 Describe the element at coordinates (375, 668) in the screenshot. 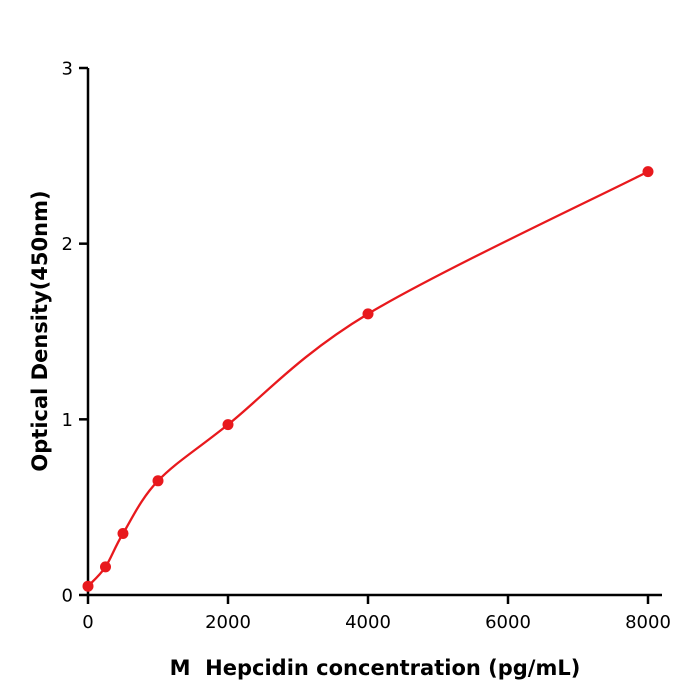

I see `x-axis-label: M Hepcidin concentration (pg/mL)` at that location.